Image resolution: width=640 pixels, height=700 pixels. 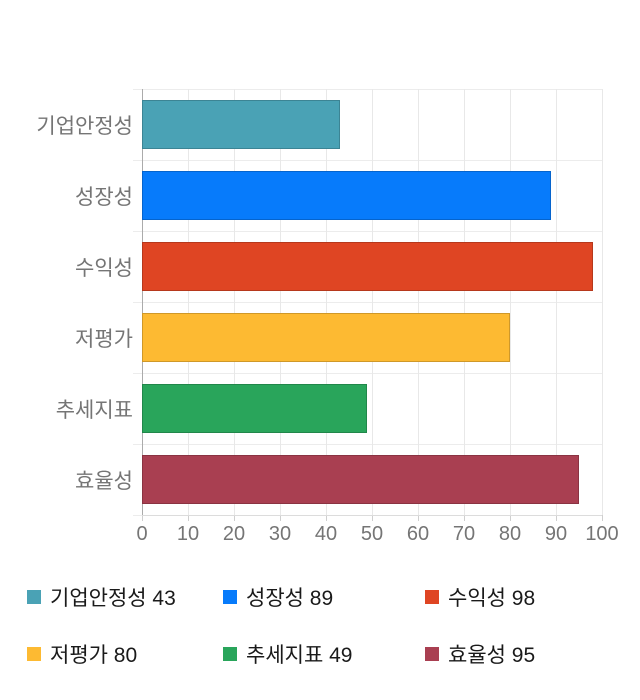 I want to click on x-tick-label: 90, so click(x=556, y=534).